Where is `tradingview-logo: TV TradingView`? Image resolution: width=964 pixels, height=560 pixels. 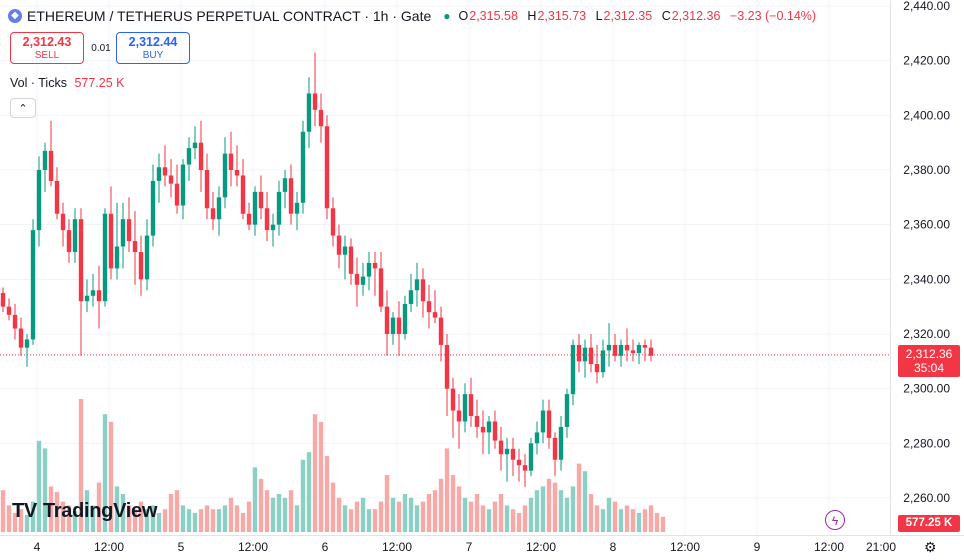 tradingview-logo: TV TradingView is located at coordinates (84, 511).